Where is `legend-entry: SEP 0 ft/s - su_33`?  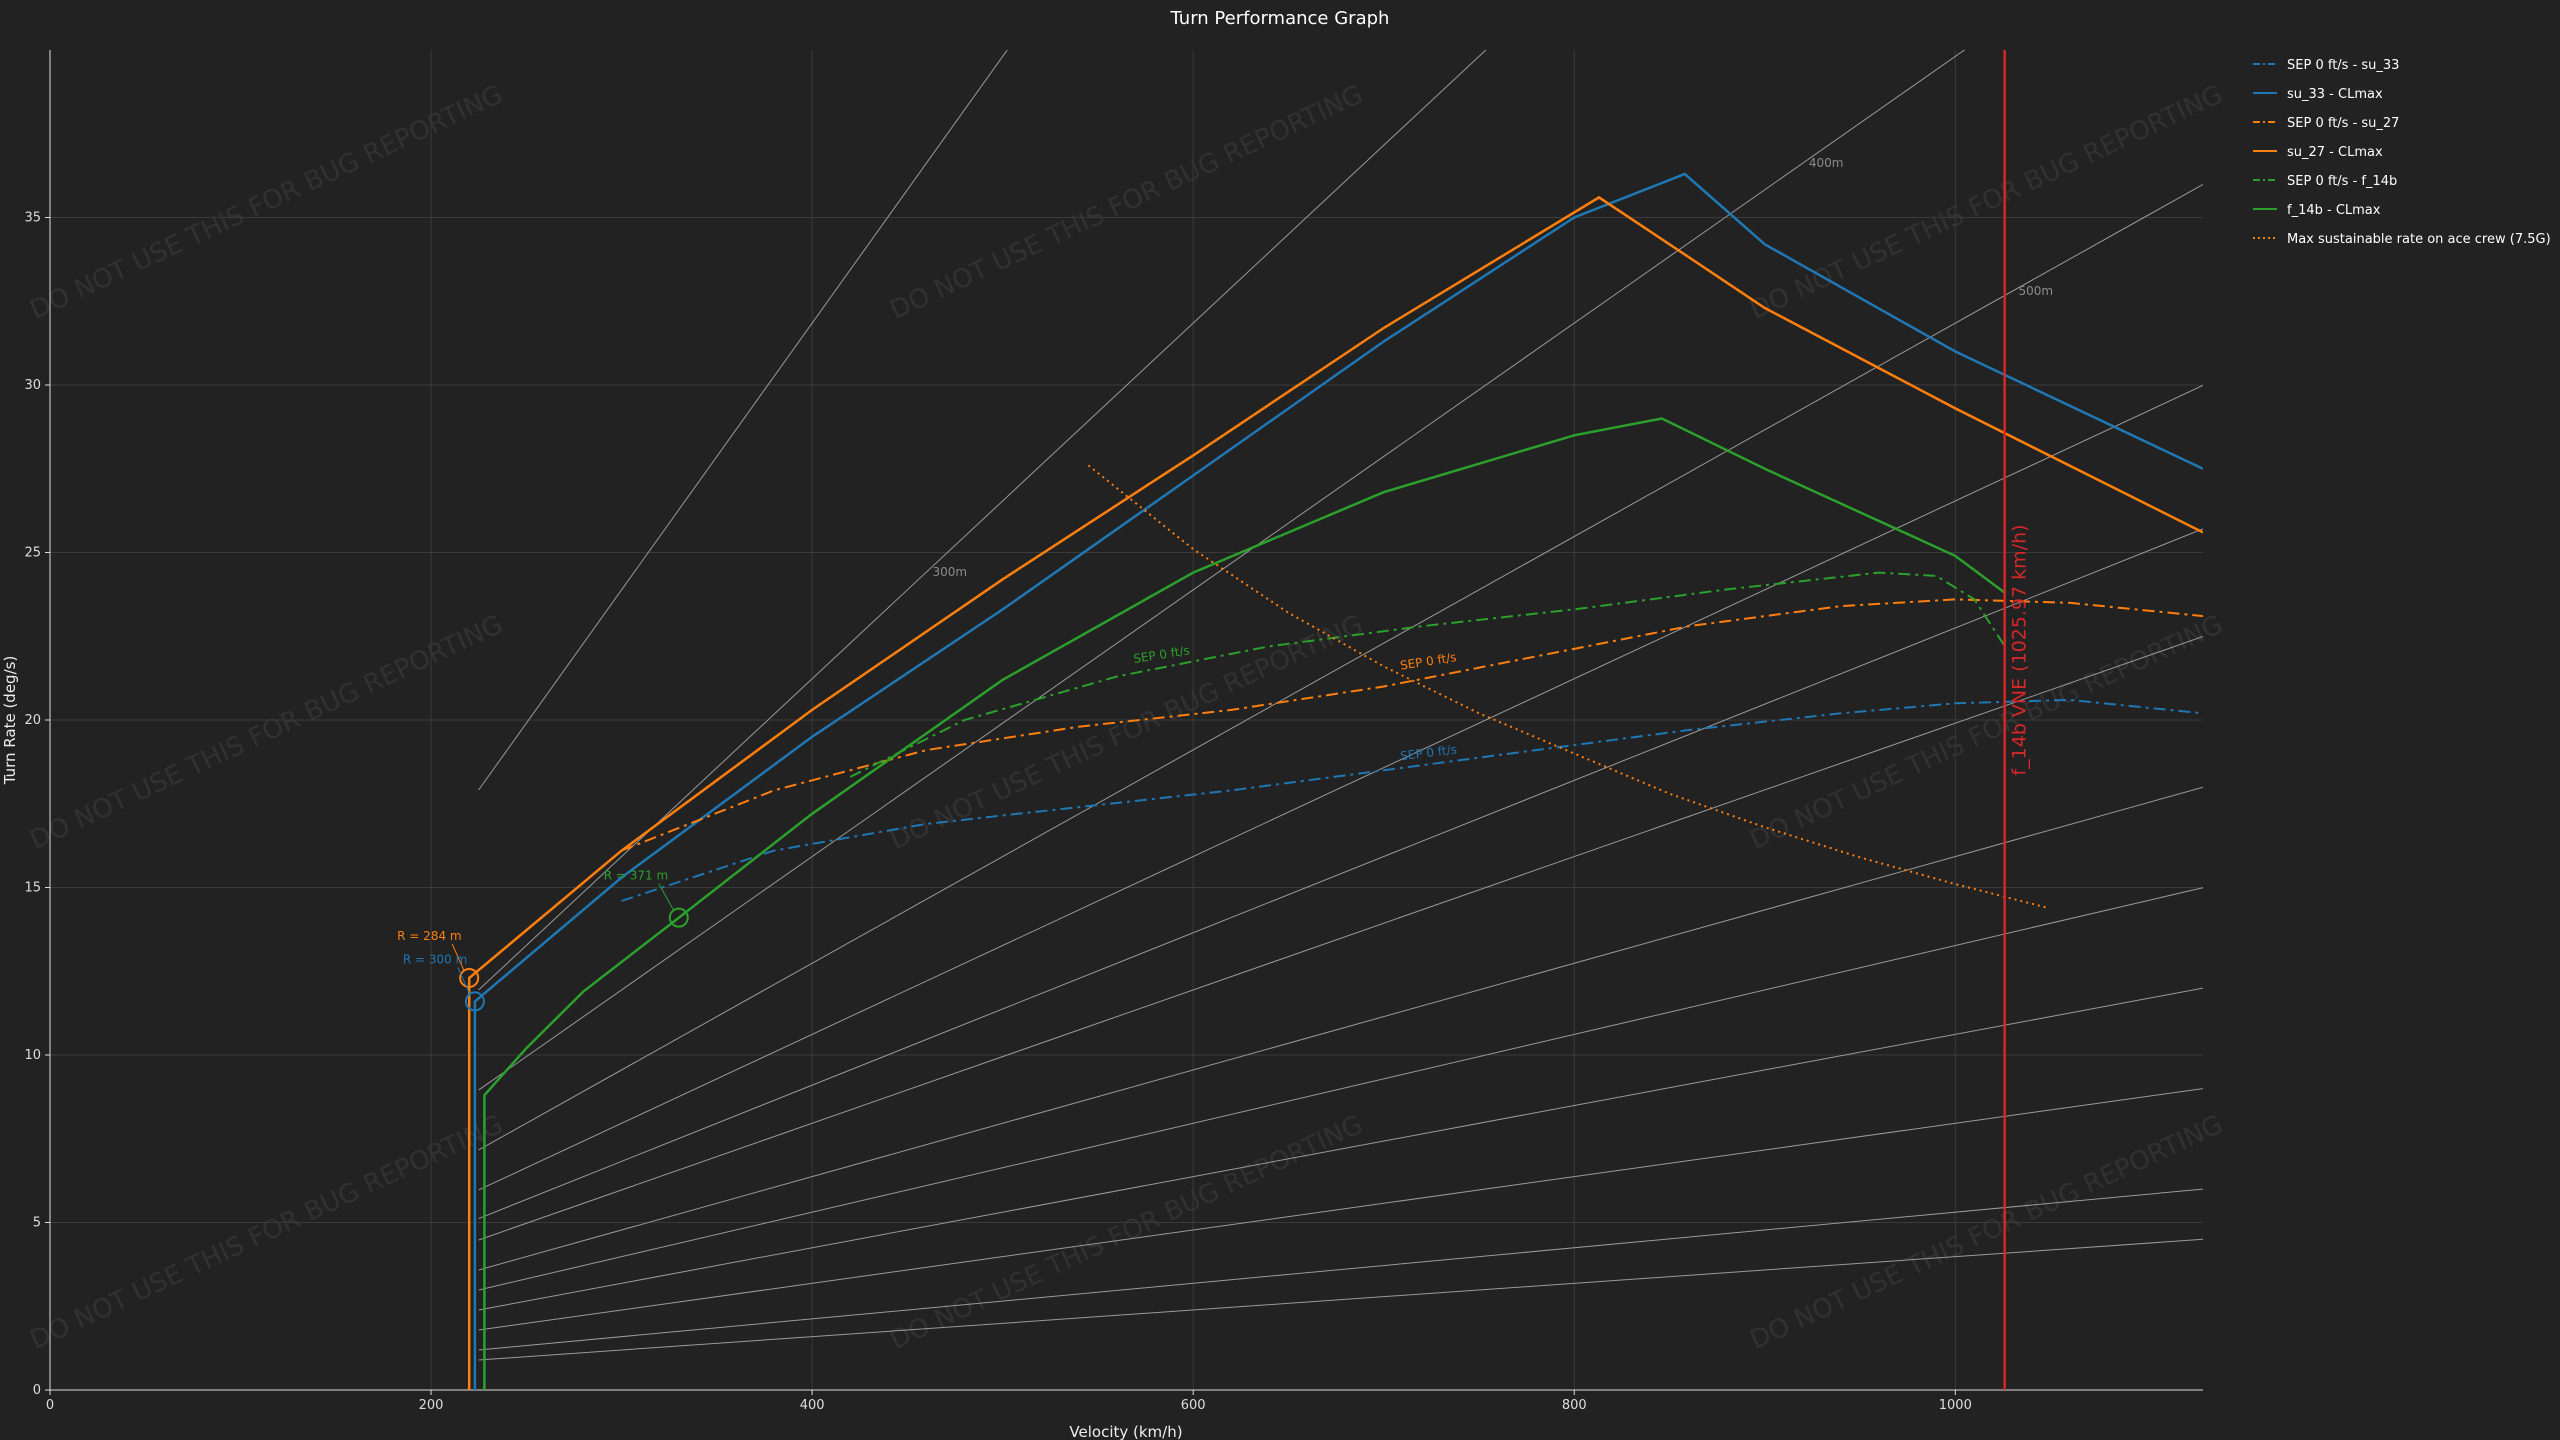
legend-entry: SEP 0 ft/s - su_33 is located at coordinates (2343, 65).